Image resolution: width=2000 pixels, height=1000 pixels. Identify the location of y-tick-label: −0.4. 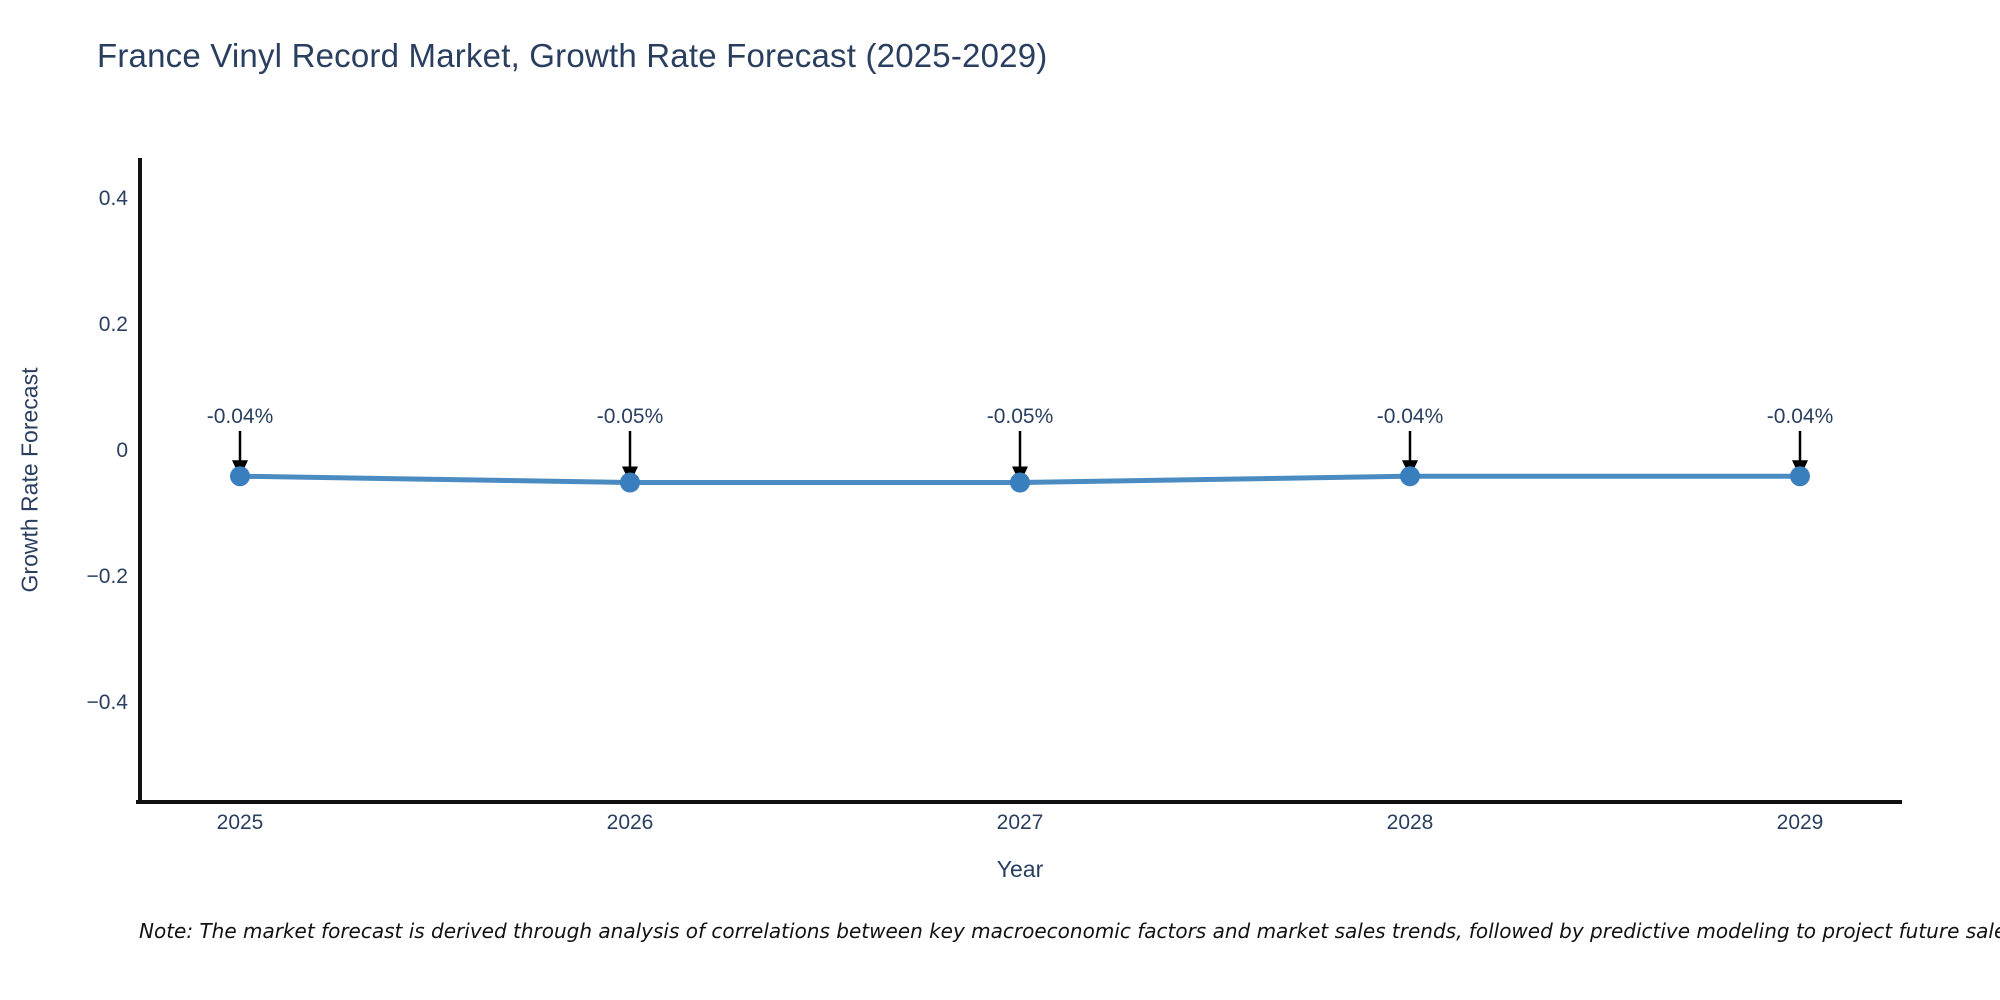
(107, 702).